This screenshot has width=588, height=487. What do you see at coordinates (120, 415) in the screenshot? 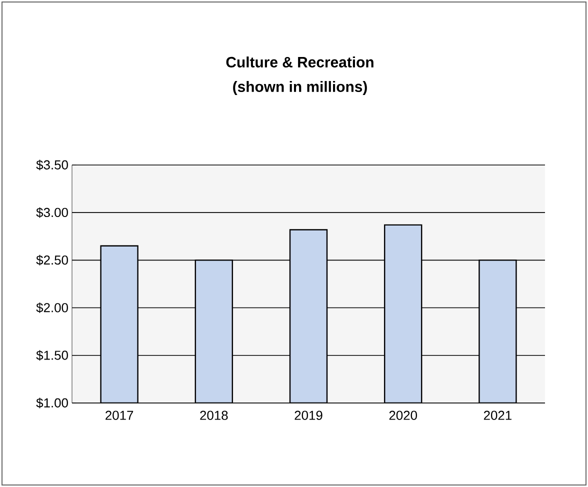
I see `x-tick-label: 2017` at bounding box center [120, 415].